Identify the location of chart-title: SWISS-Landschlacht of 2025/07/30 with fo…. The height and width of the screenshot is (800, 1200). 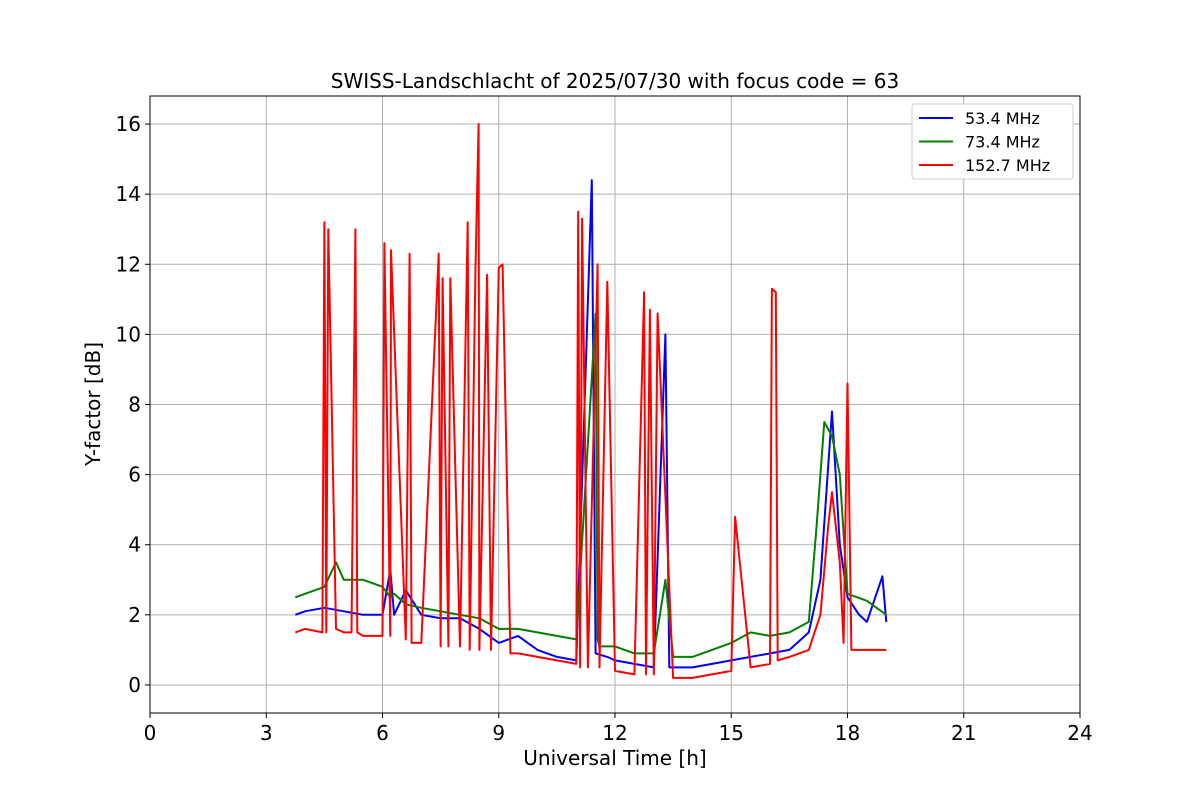
(615, 81).